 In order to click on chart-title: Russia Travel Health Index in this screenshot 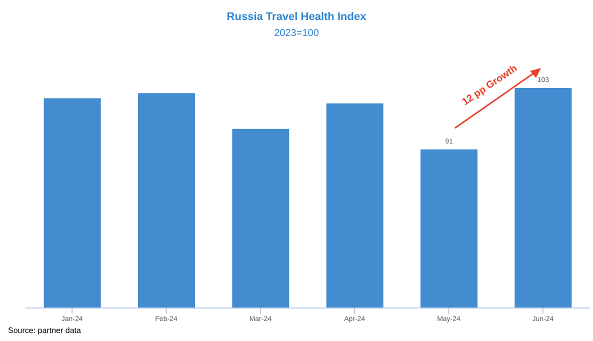, I will do `click(297, 17)`.